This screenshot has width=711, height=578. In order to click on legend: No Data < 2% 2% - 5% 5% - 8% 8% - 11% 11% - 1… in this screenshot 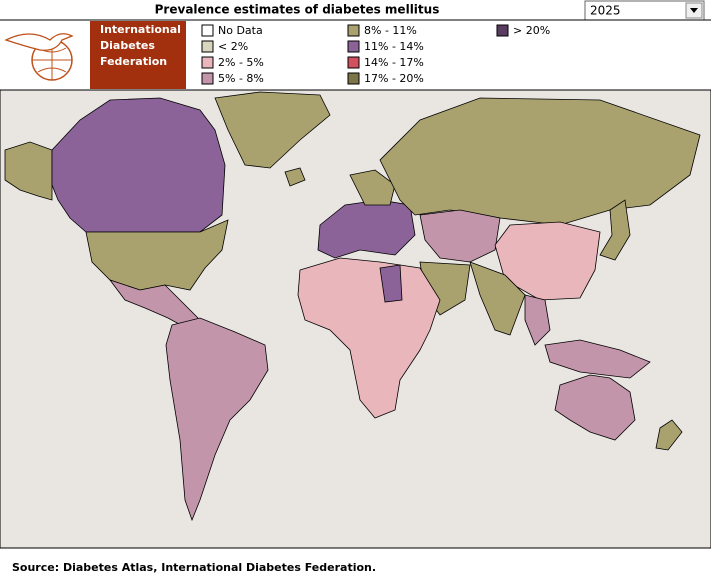, I will do `click(375, 54)`.